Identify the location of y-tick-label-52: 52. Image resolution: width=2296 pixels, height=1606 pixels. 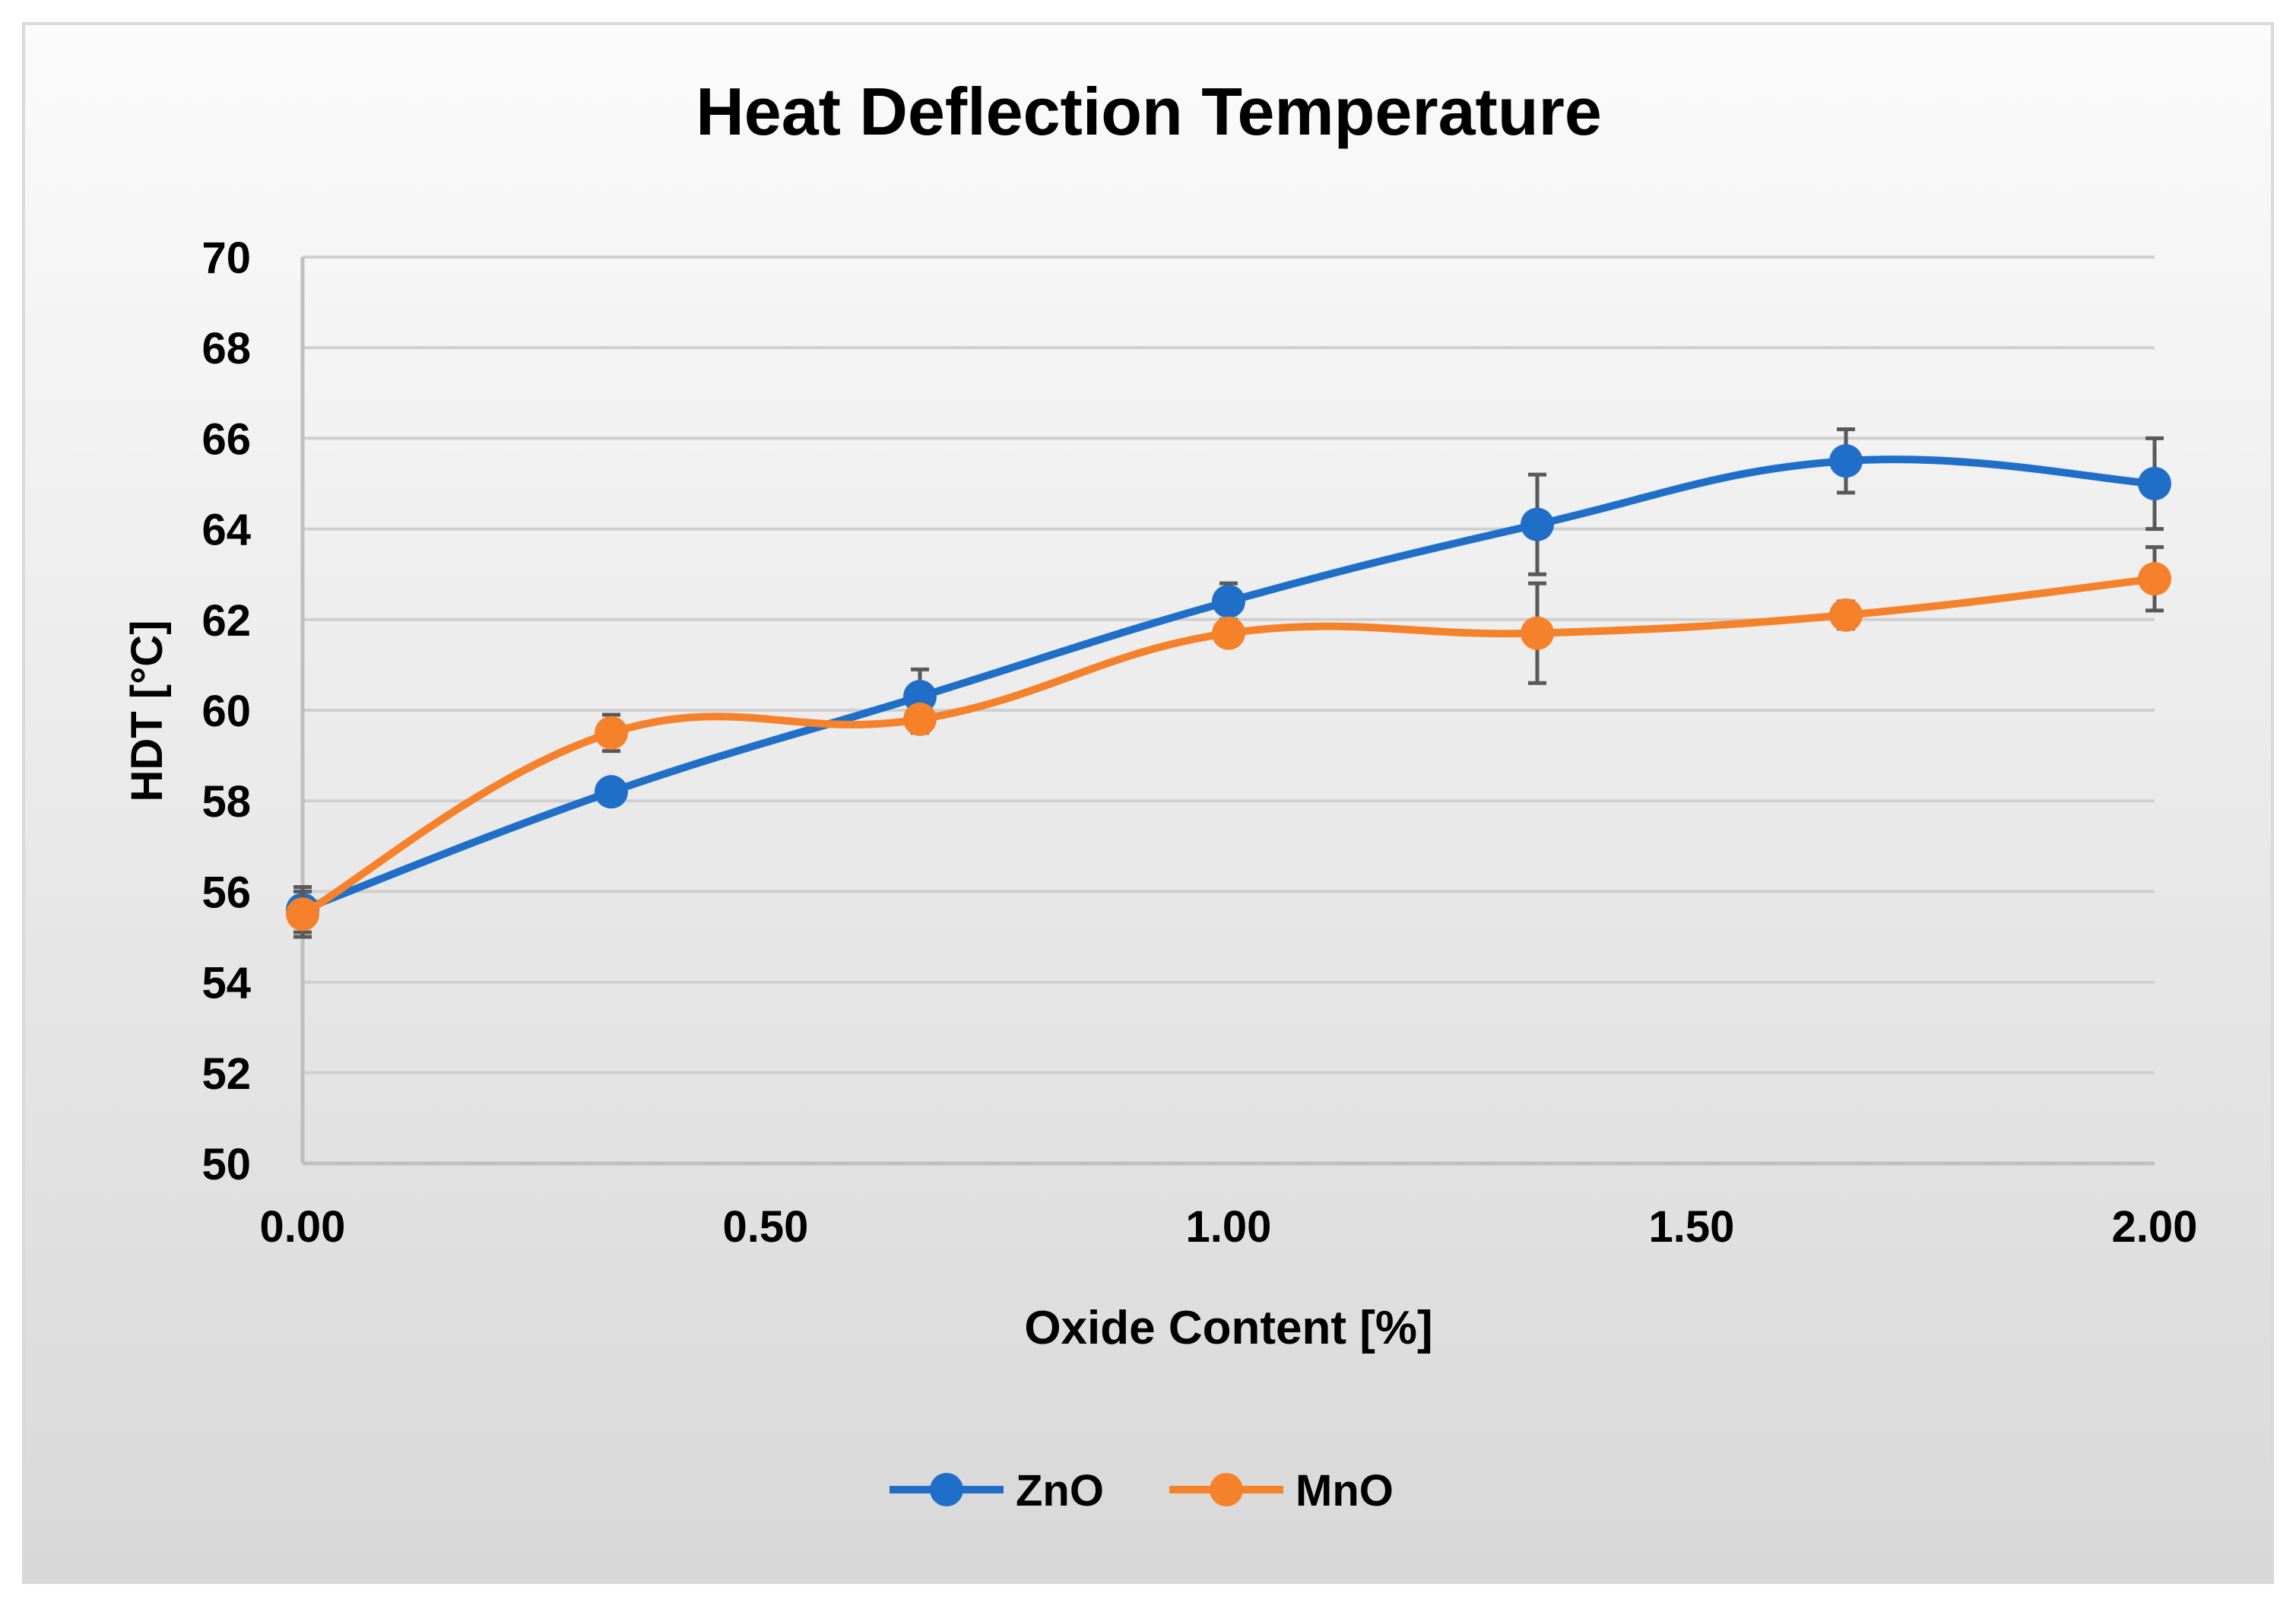
(226, 1074).